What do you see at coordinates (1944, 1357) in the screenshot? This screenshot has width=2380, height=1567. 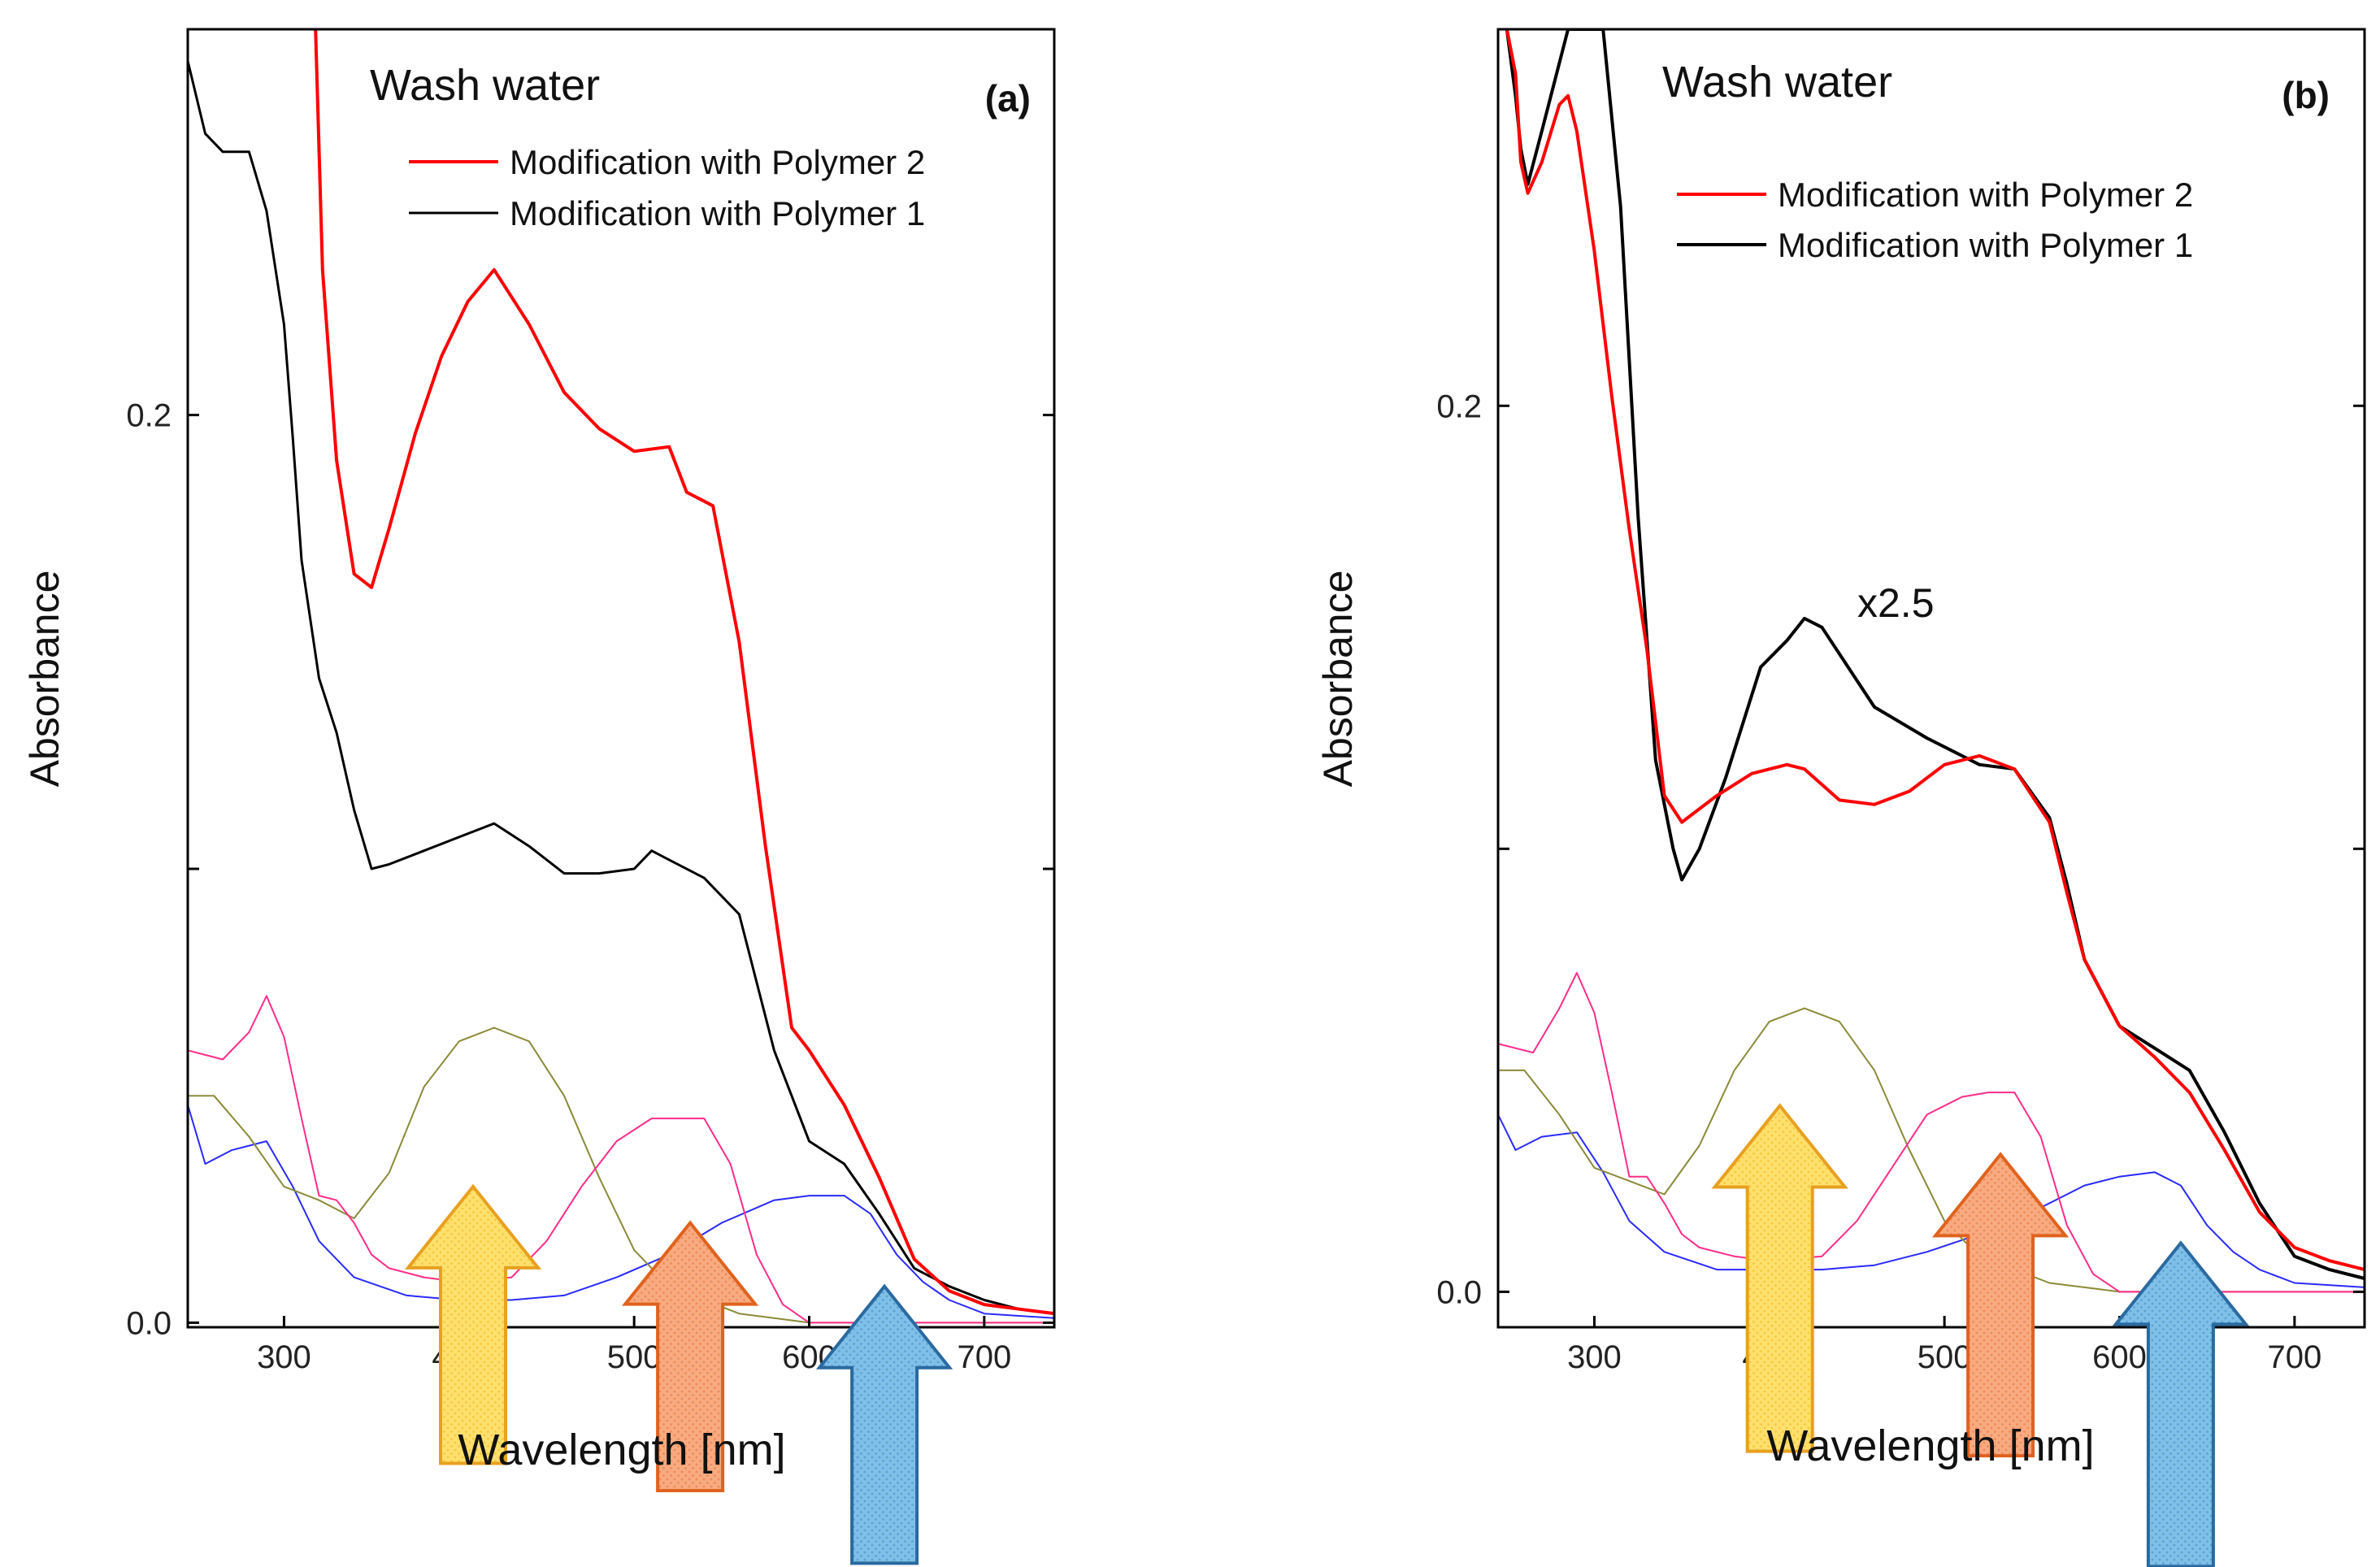 I see `panel-b-xtick-label: 500` at bounding box center [1944, 1357].